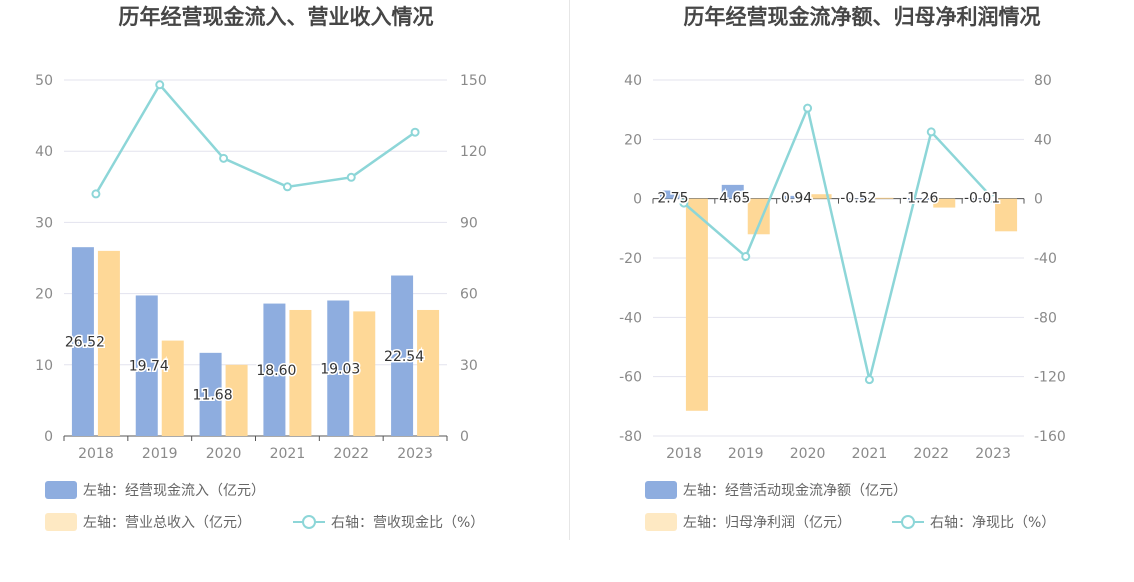 This screenshot has height=582, width=1134. I want to click on legend-label: 右轴：营收现金比（%）, so click(407, 523).